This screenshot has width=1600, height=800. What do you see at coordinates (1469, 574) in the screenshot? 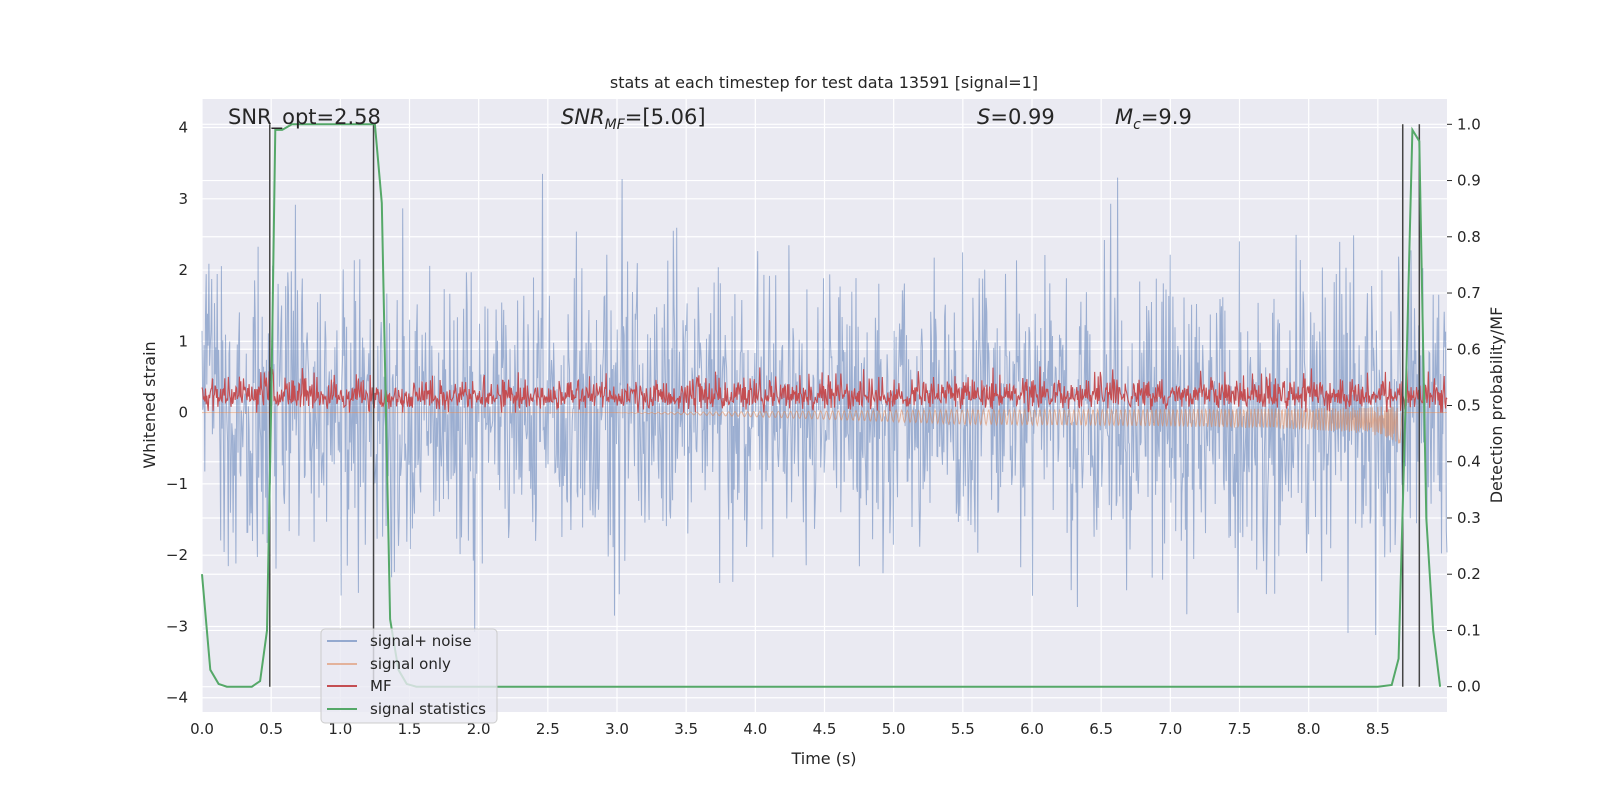
I see `y-tick-label-right: 0.2` at bounding box center [1469, 574].